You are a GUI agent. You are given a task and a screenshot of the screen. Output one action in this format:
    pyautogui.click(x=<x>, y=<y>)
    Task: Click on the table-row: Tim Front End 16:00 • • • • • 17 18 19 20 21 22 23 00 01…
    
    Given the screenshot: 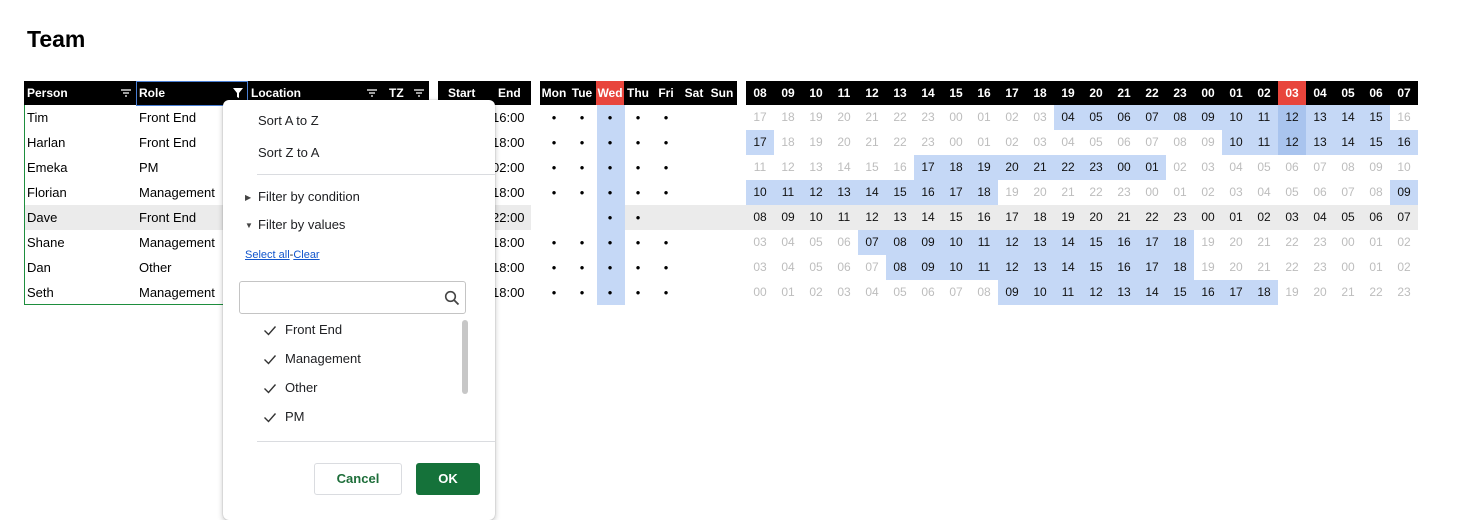 What is the action you would take?
    pyautogui.click(x=710, y=117)
    